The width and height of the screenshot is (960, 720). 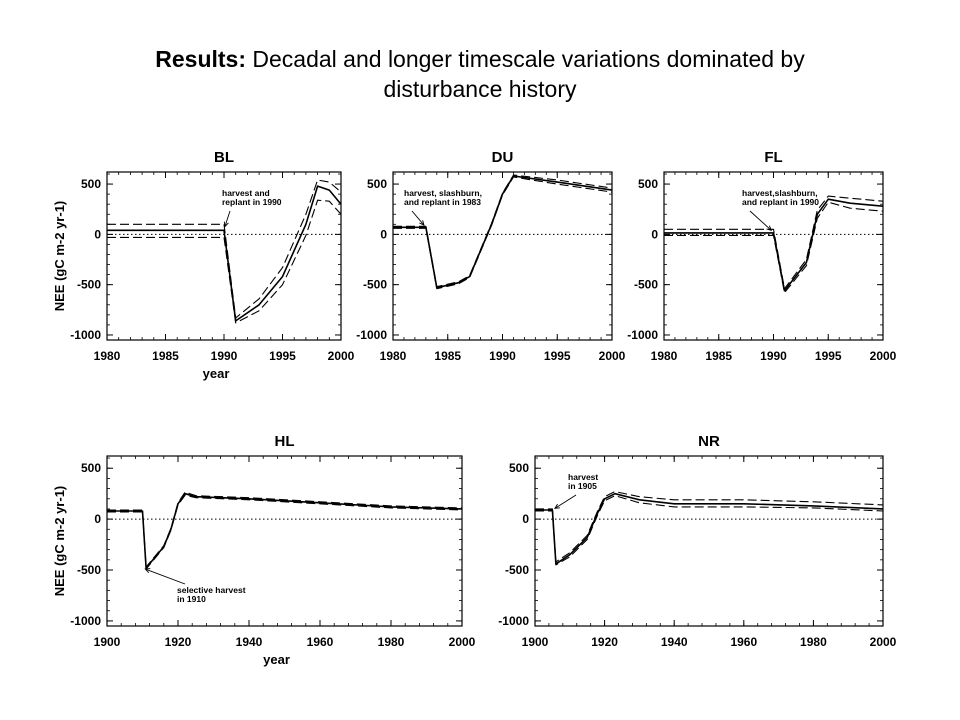 I want to click on annotation-label: and replant in 1983, so click(x=442, y=202).